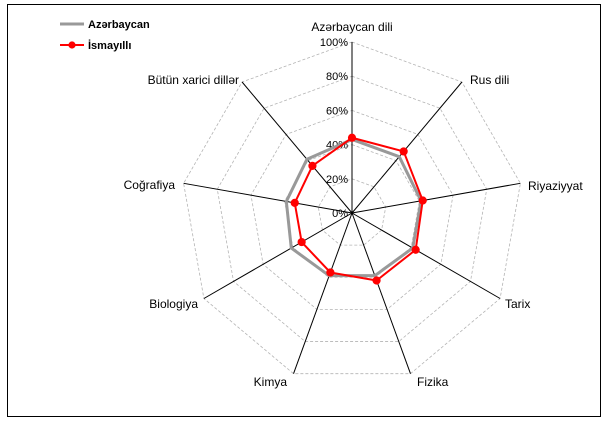 The width and height of the screenshot is (608, 424). Describe the element at coordinates (334, 128) in the screenshot. I see `tick-labels: 0%20%40%60%80%100%` at that location.